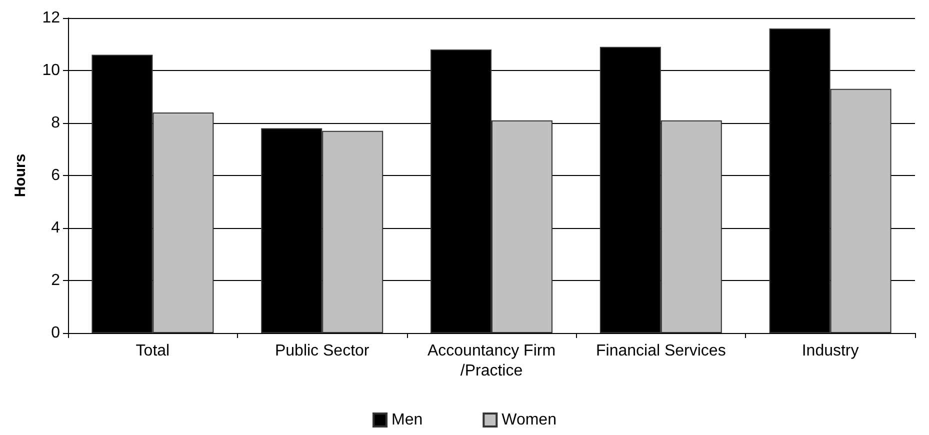 The height and width of the screenshot is (435, 929). Describe the element at coordinates (20, 176) in the screenshot. I see `y-axis-title: Hours` at that location.